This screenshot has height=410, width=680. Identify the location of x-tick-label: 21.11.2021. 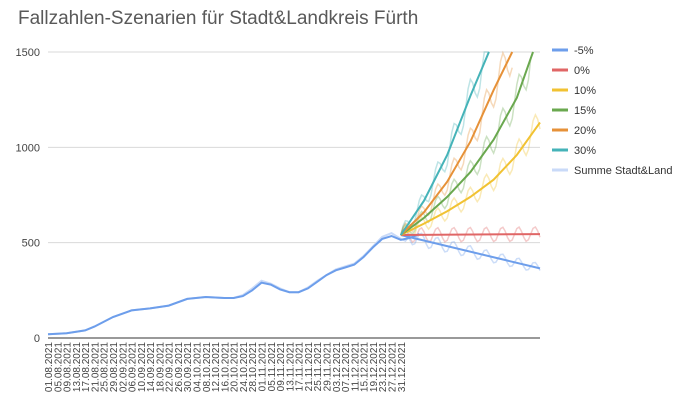
(309, 367).